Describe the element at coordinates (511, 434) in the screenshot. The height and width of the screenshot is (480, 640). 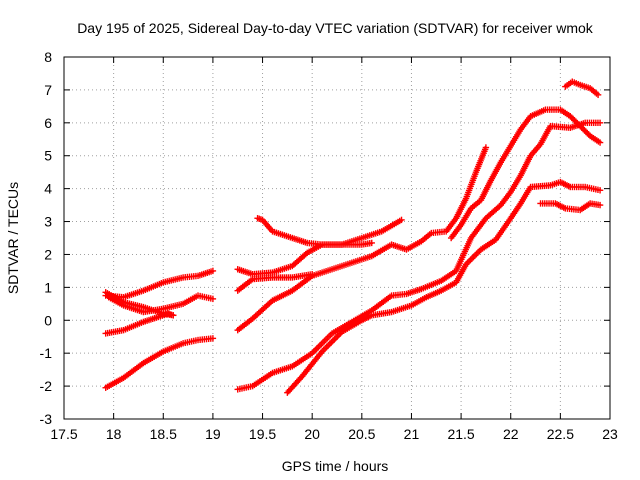
I see `x-tick-label: 22` at that location.